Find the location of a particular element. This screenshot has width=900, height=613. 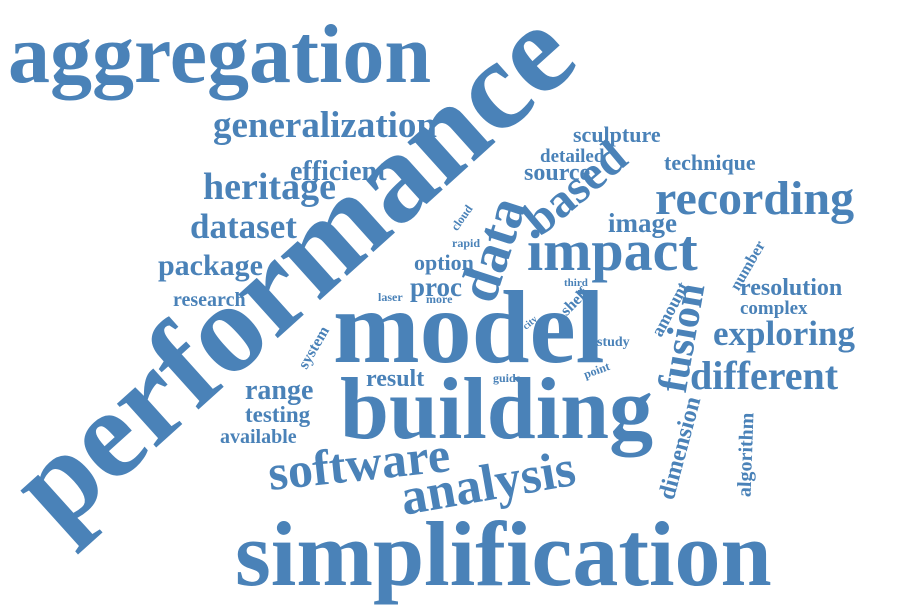

word: exploring is located at coordinates (784, 333).